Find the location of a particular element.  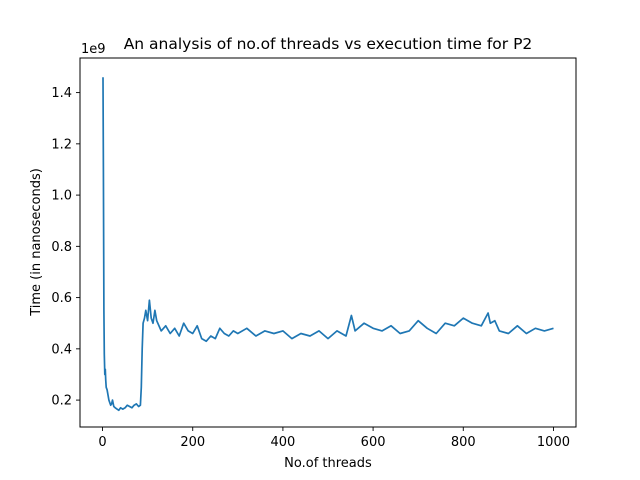

x-tick-label: 600 is located at coordinates (373, 442).